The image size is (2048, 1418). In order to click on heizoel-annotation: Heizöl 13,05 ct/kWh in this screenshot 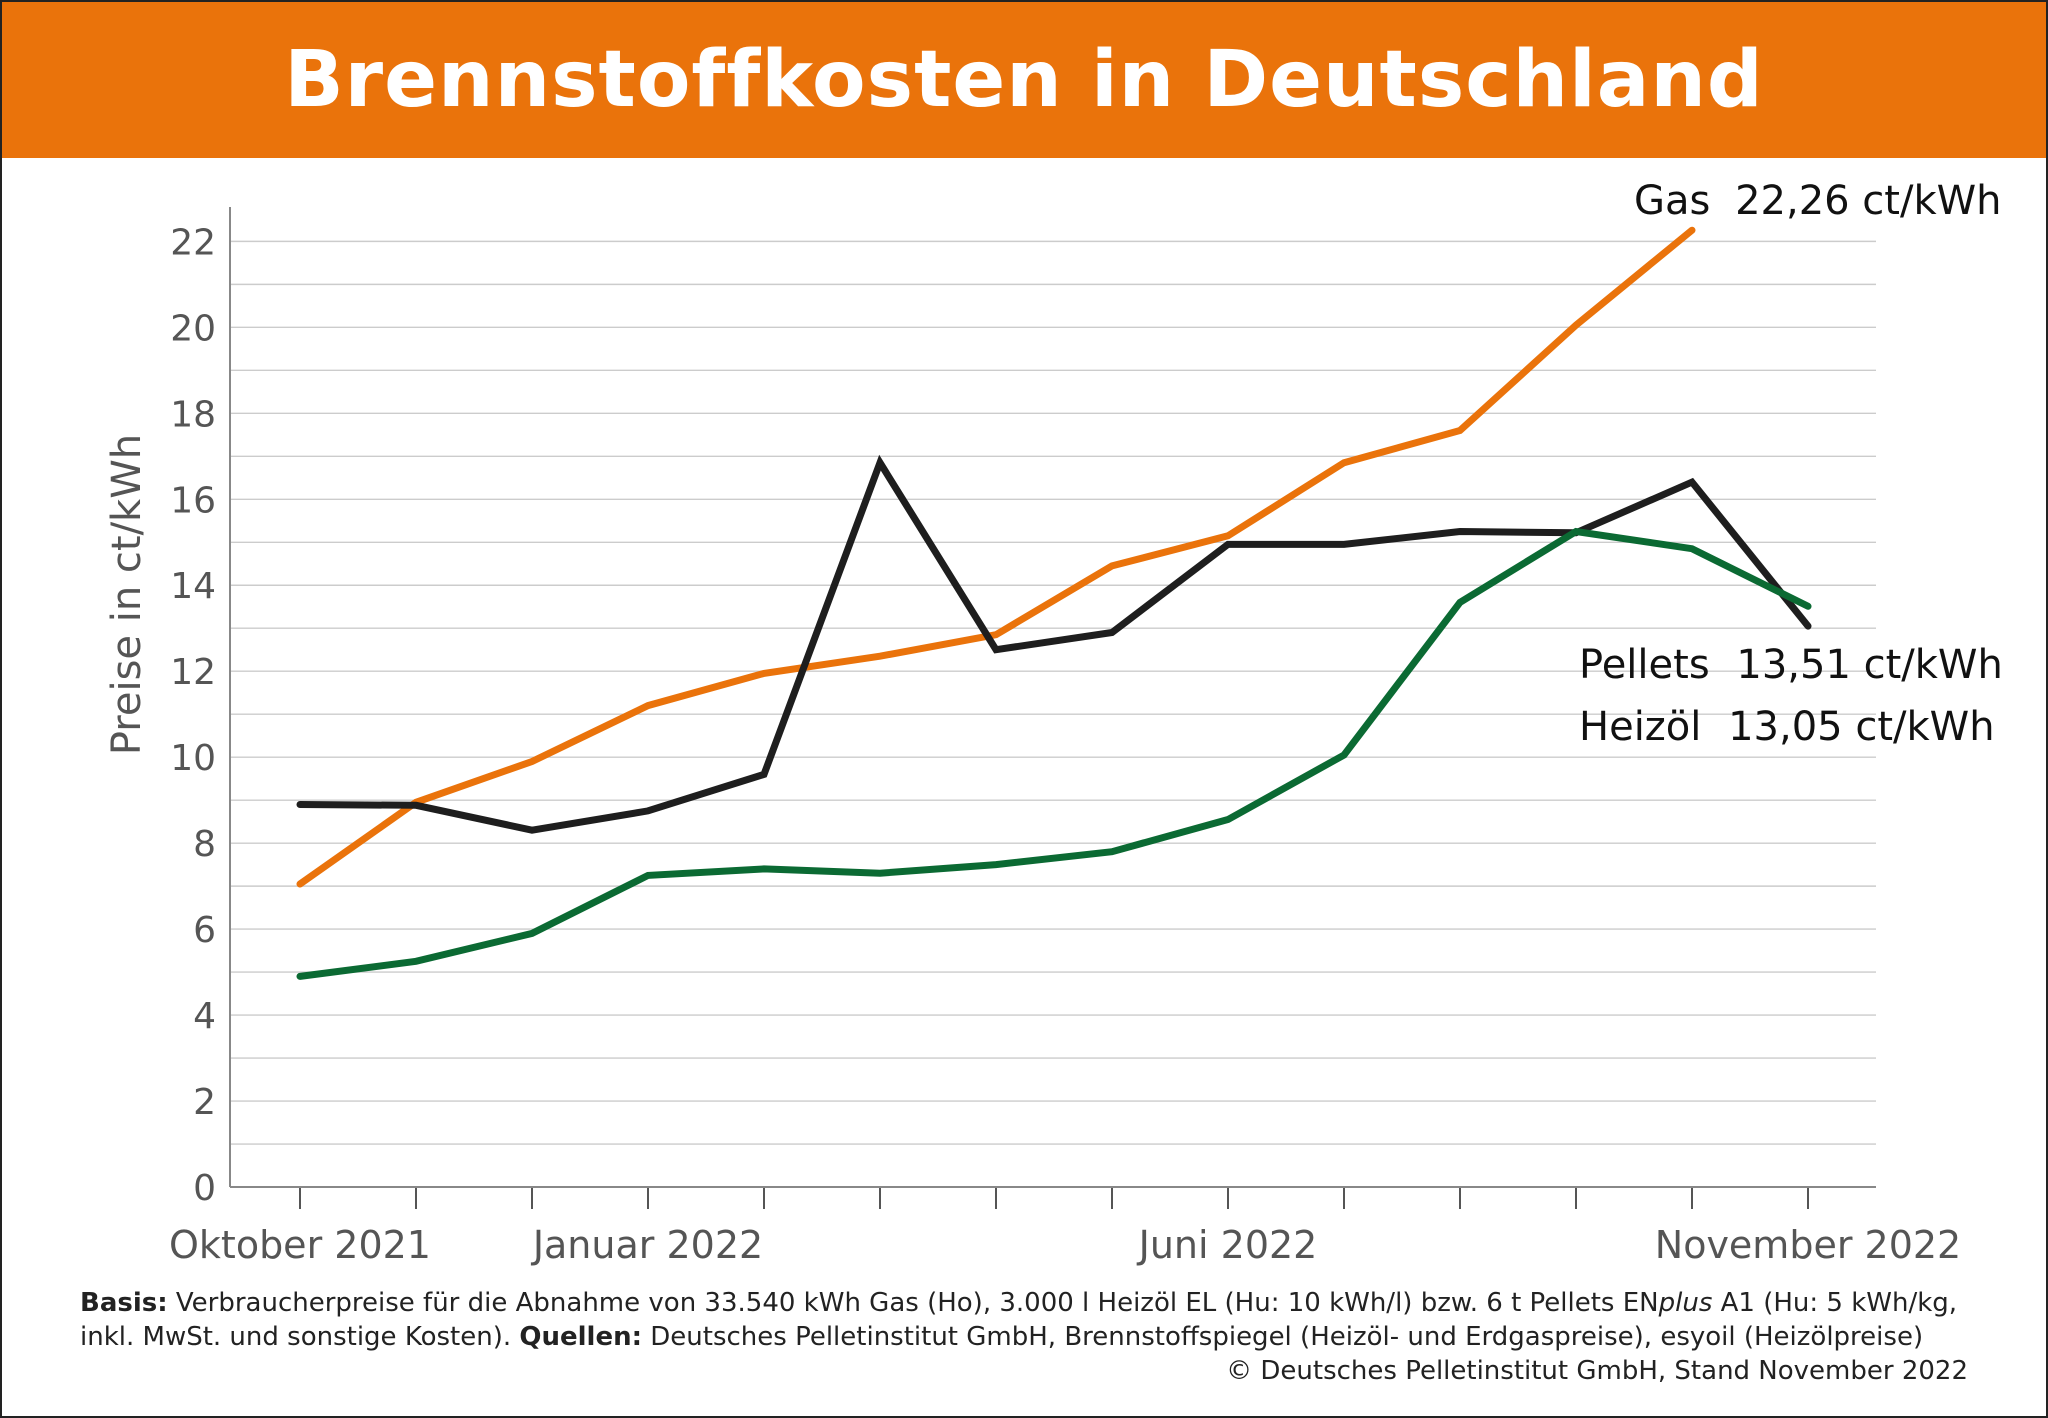, I will do `click(1787, 727)`.